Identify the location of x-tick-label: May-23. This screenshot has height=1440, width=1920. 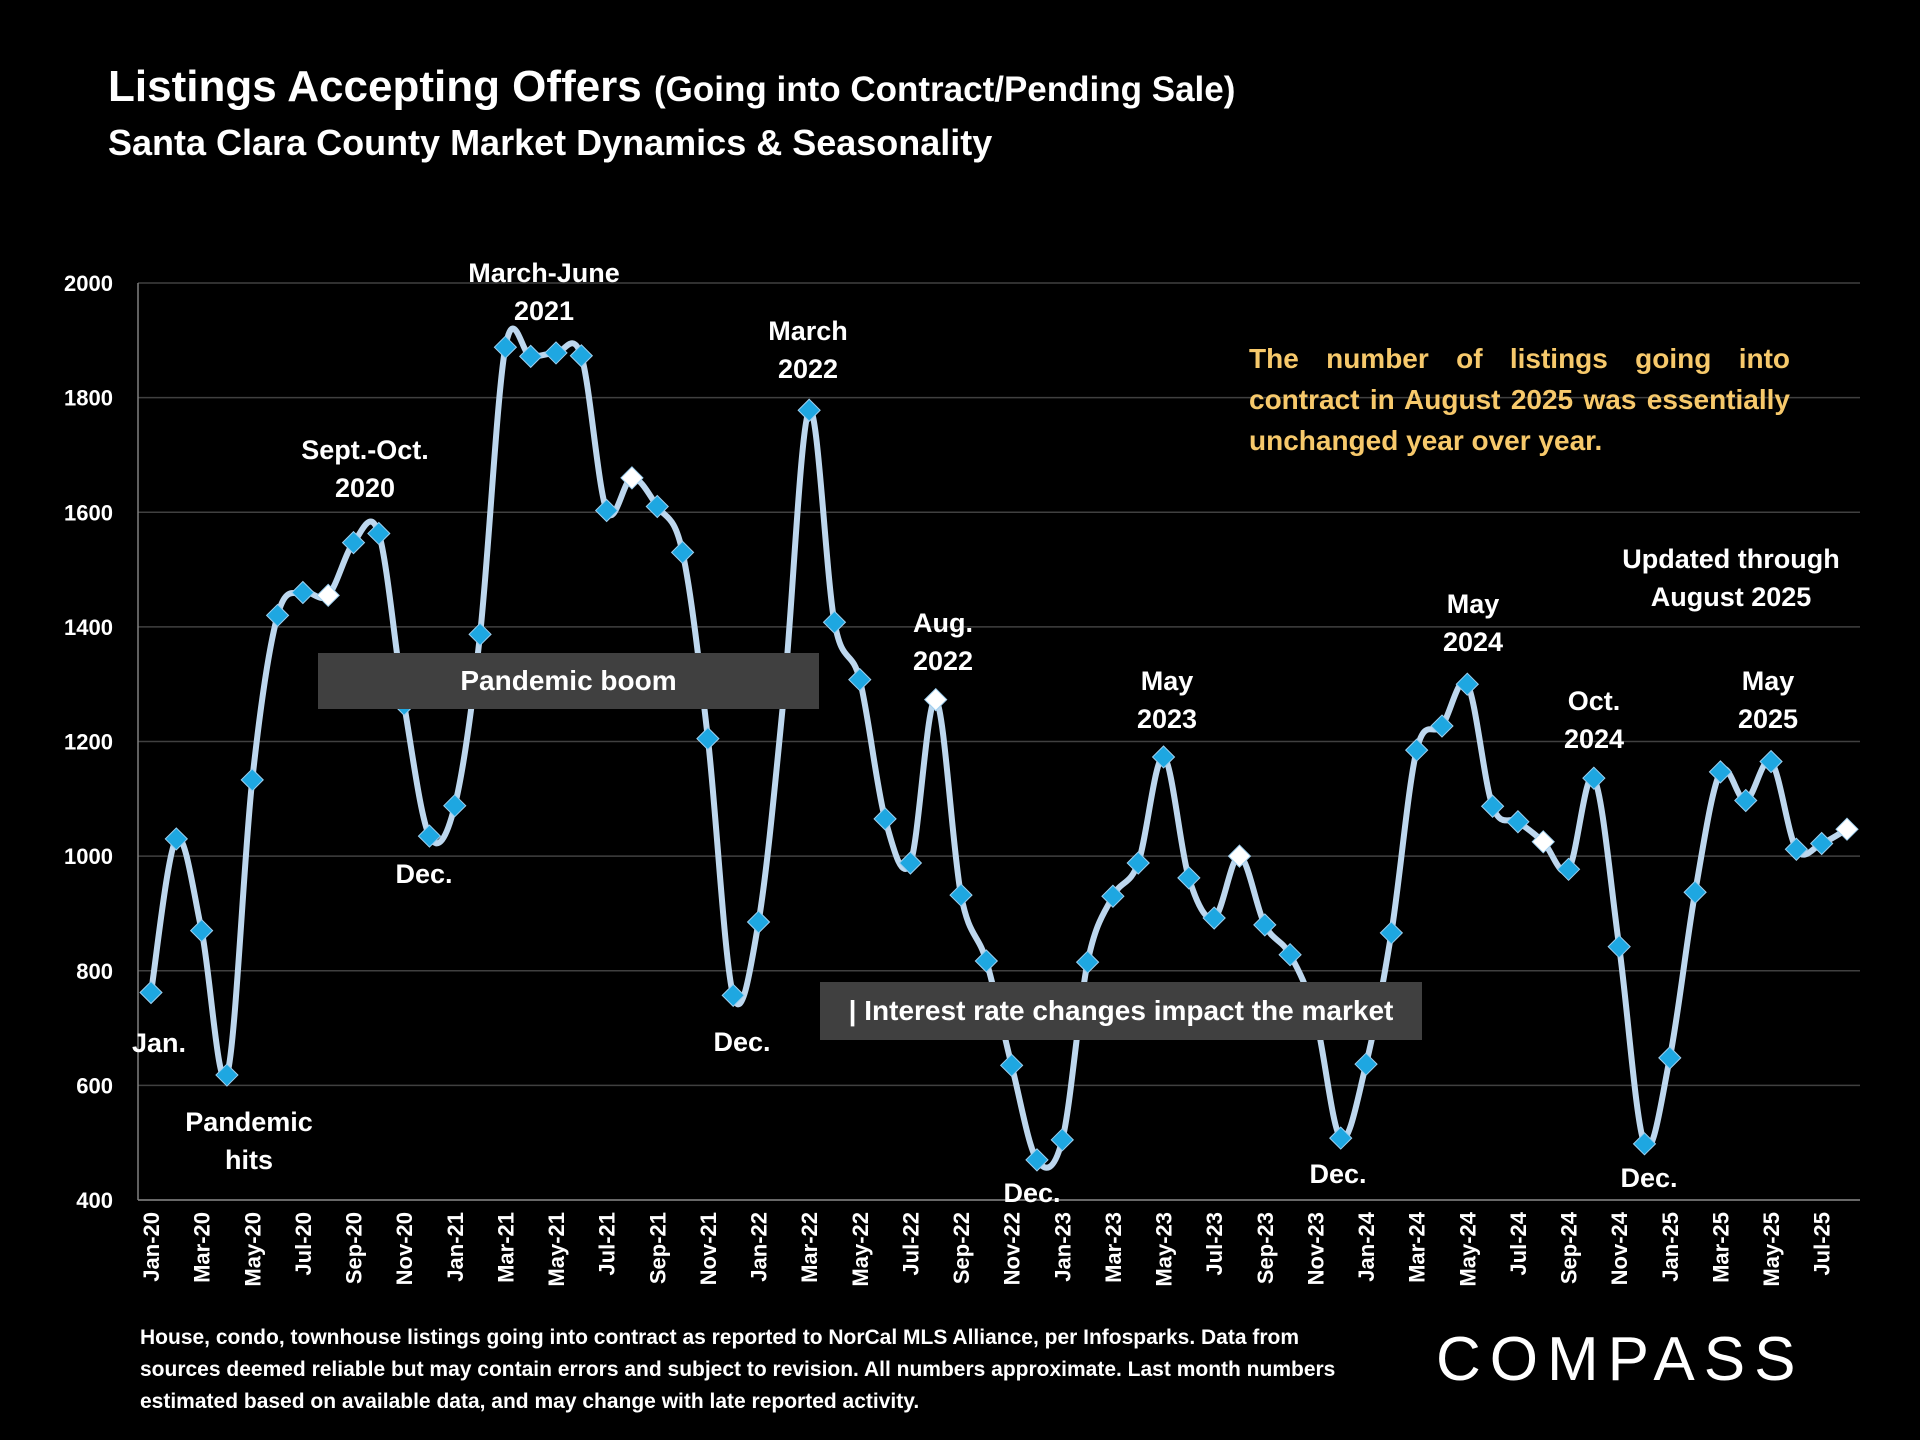
(1164, 1249).